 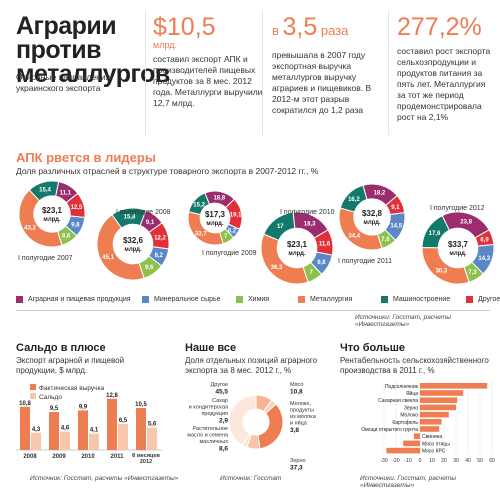 I want to click on legend-label: Химия, so click(x=259, y=299).